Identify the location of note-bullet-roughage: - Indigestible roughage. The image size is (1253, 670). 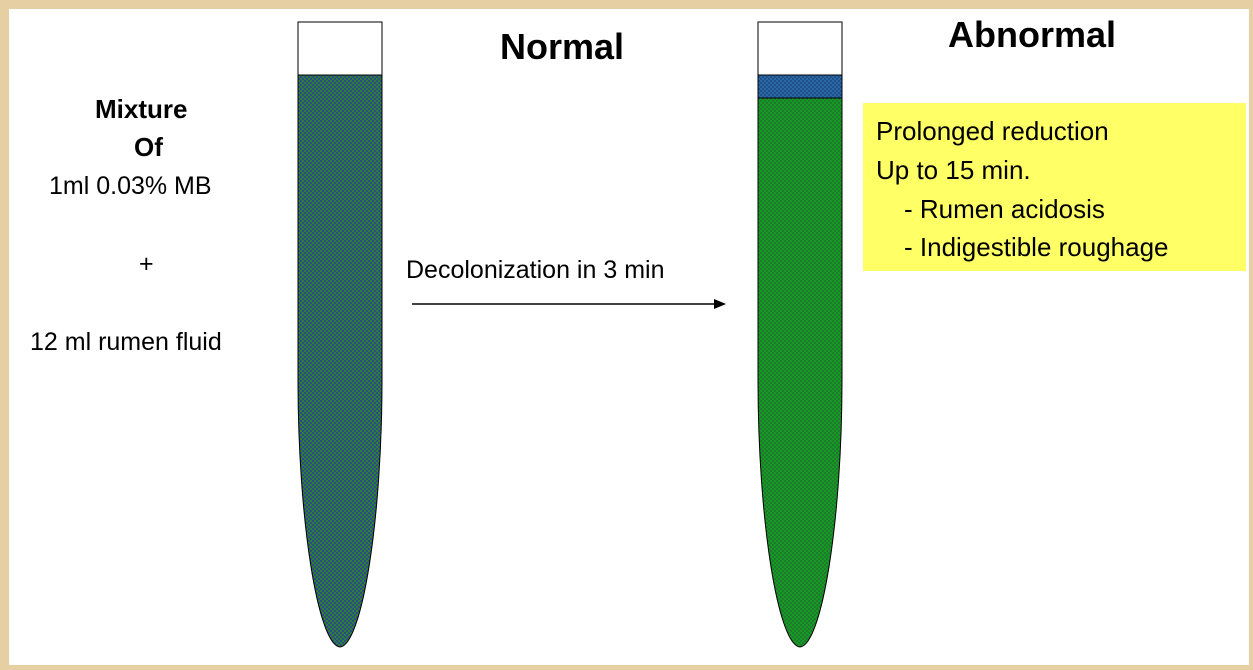
(1036, 247).